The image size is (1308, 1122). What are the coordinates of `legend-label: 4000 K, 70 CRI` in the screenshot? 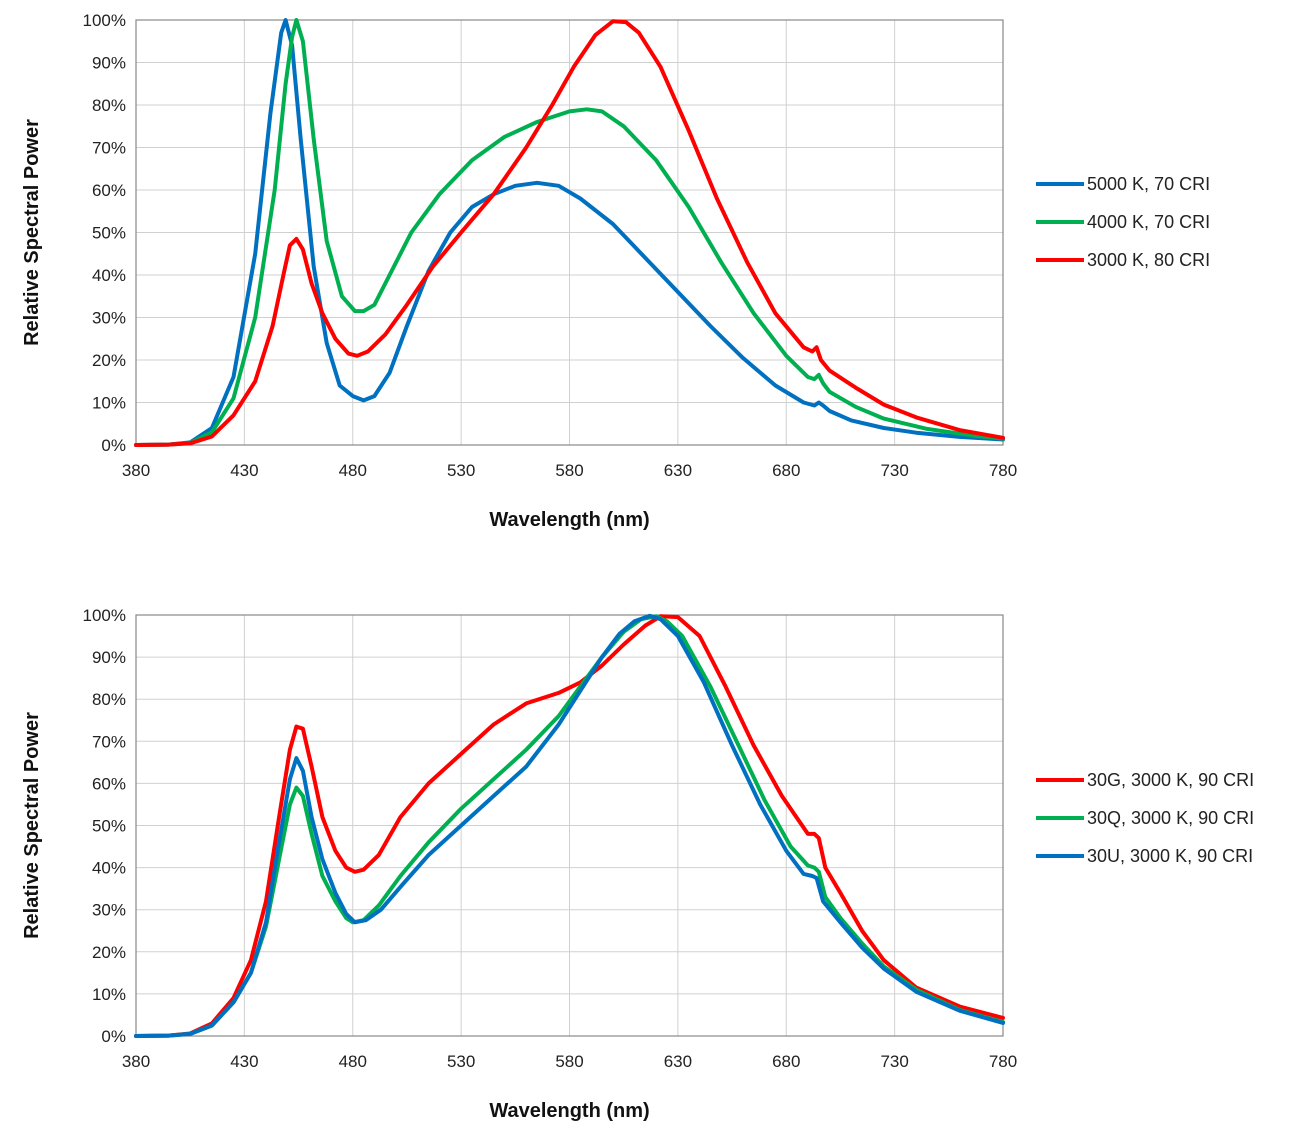 It's located at (1148, 222).